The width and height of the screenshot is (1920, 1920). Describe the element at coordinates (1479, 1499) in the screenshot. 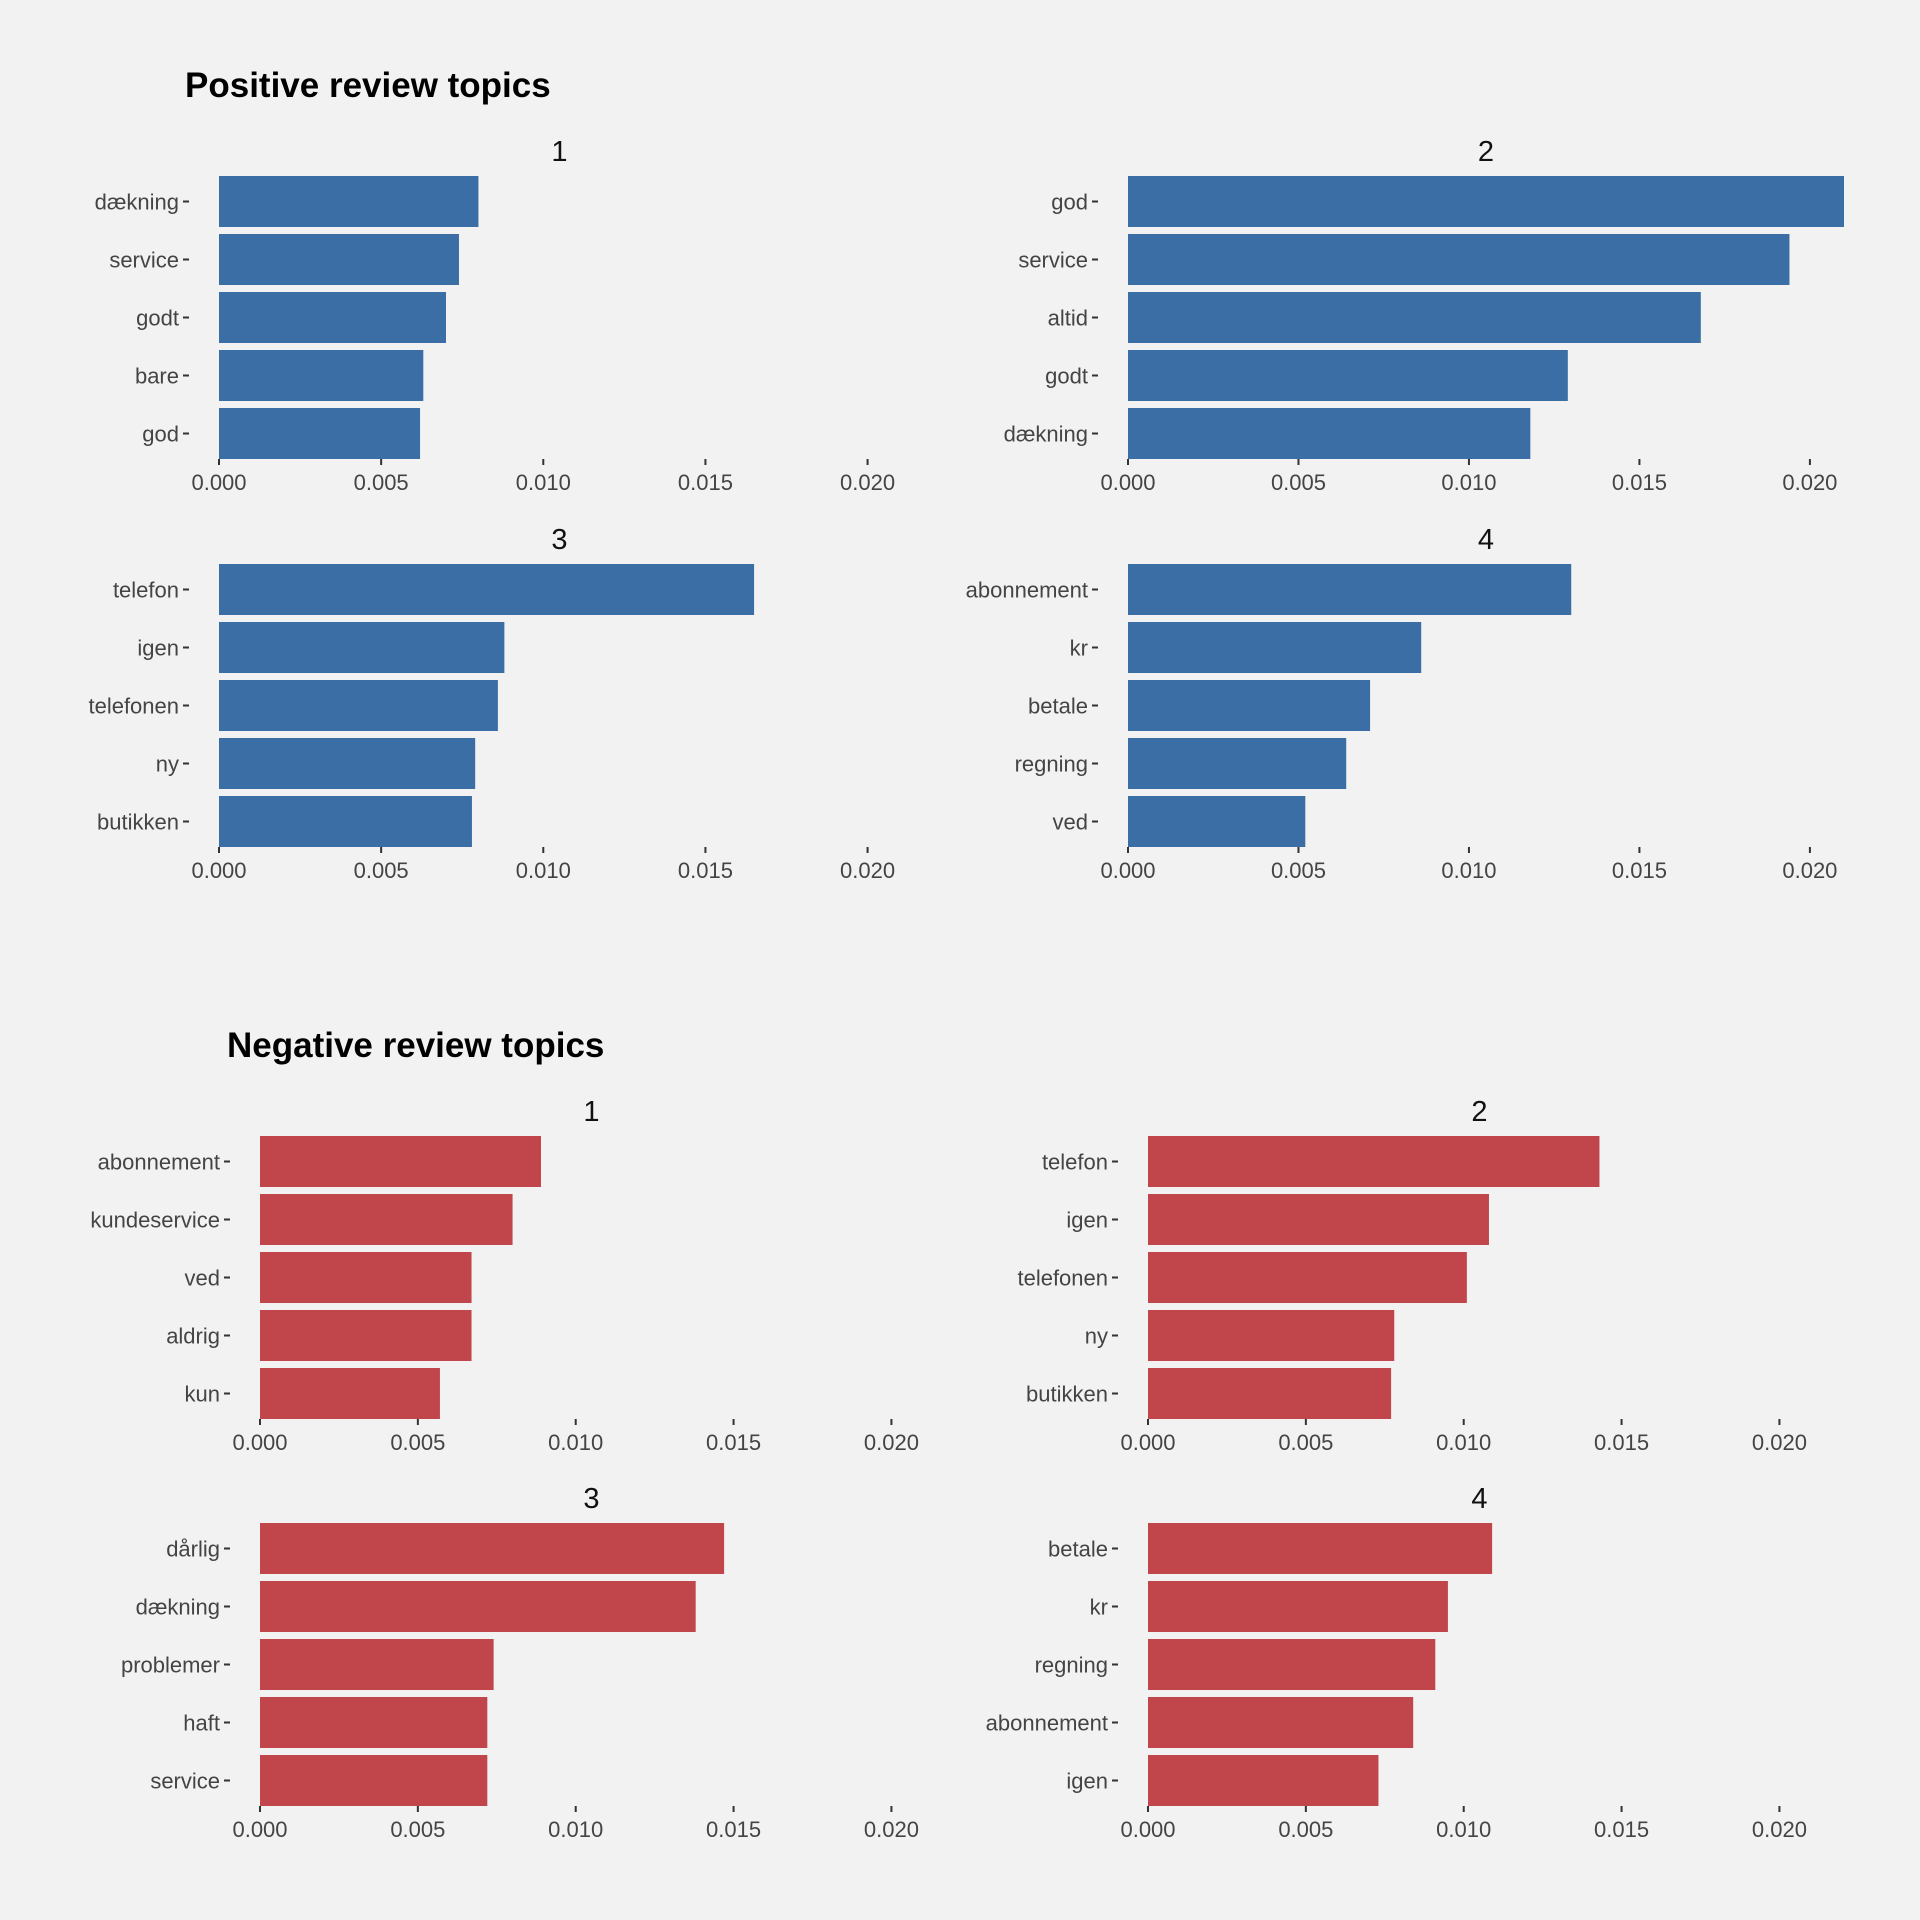

I see `panel-title: 4` at that location.